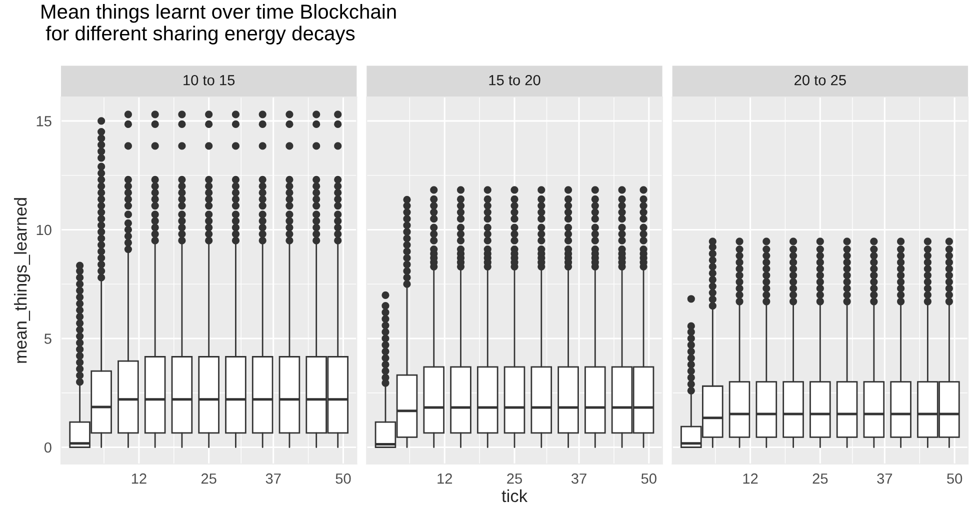 The height and width of the screenshot is (517, 971). What do you see at coordinates (22, 280) in the screenshot?
I see `y-axis-title: mean_things_learned` at bounding box center [22, 280].